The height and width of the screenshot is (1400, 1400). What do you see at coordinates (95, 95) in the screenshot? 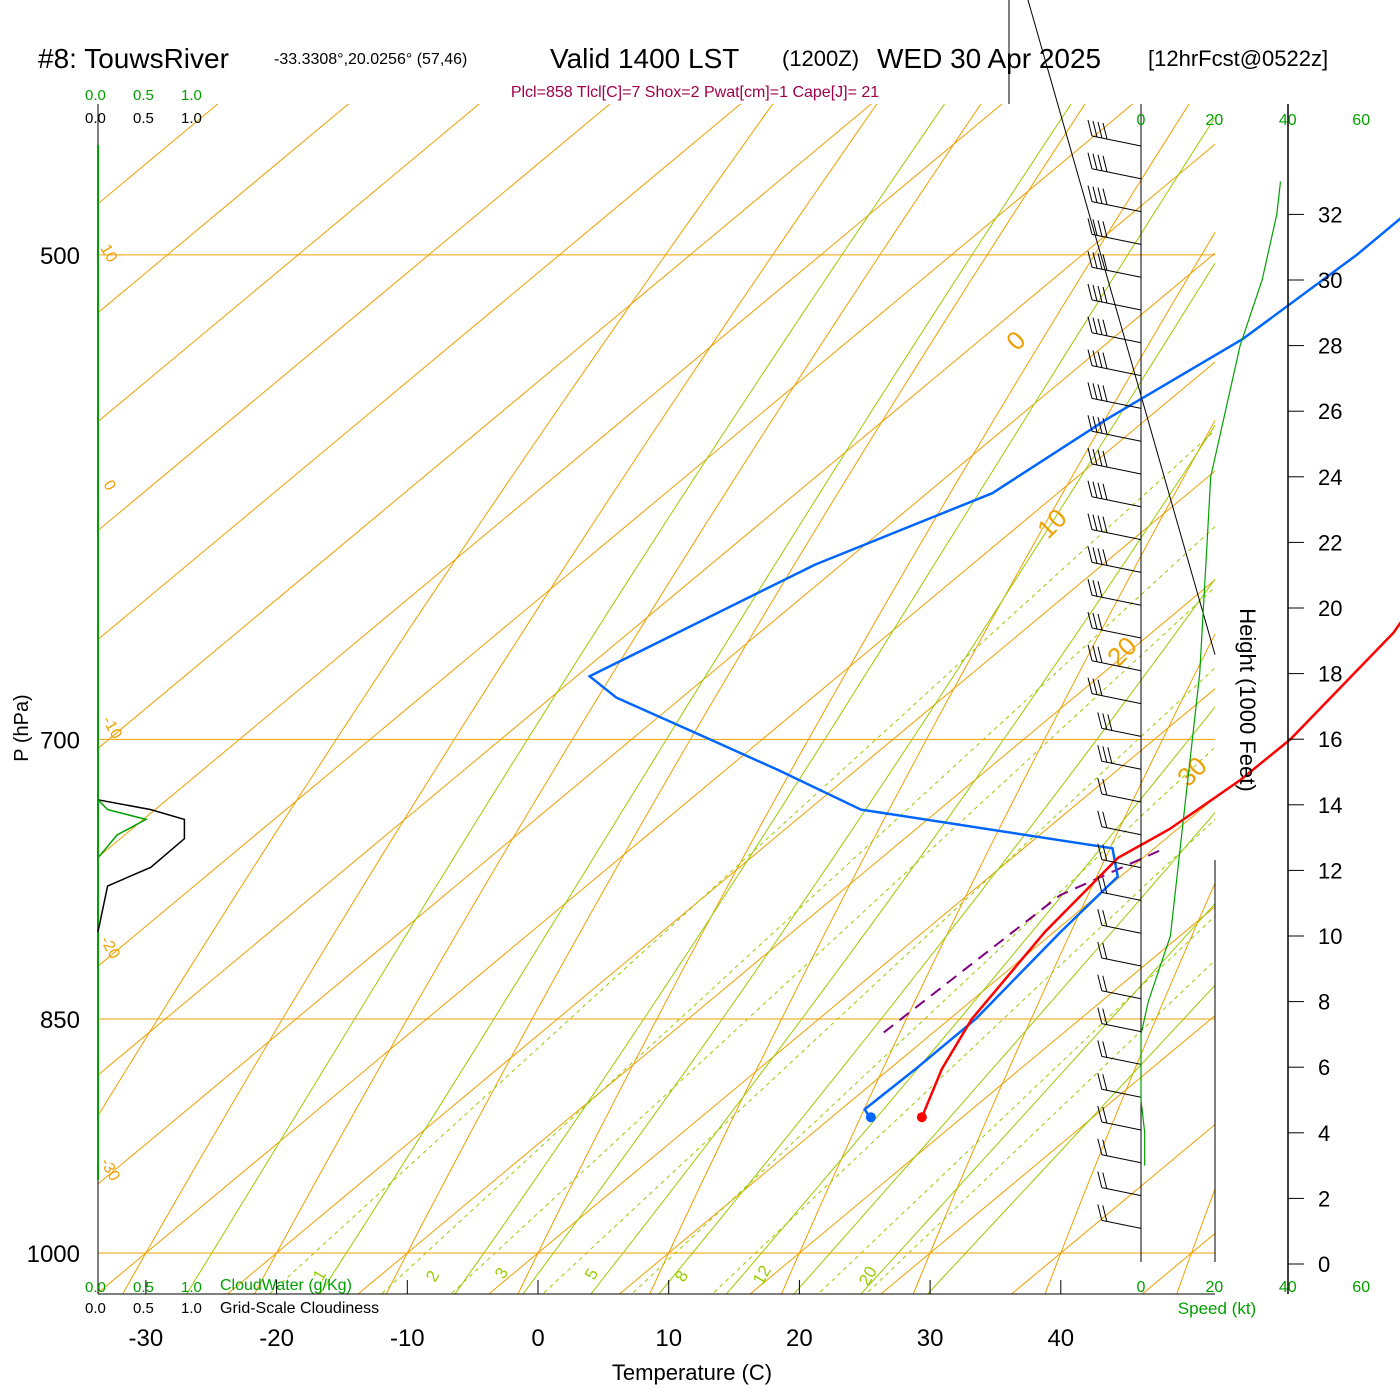
I see `cloud-scale-top-green-0: 0.0` at bounding box center [95, 95].